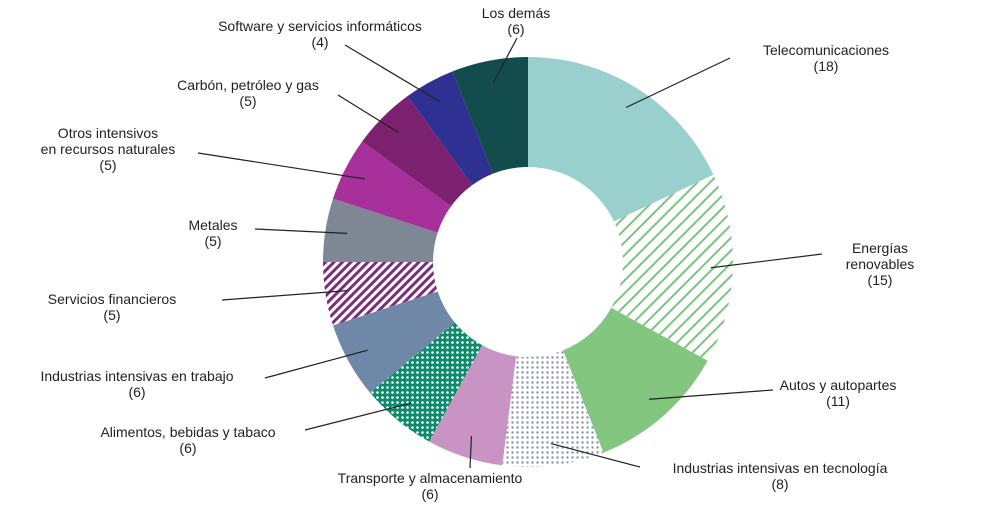 The image size is (996, 515). I want to click on value-label: (18), so click(826, 66).